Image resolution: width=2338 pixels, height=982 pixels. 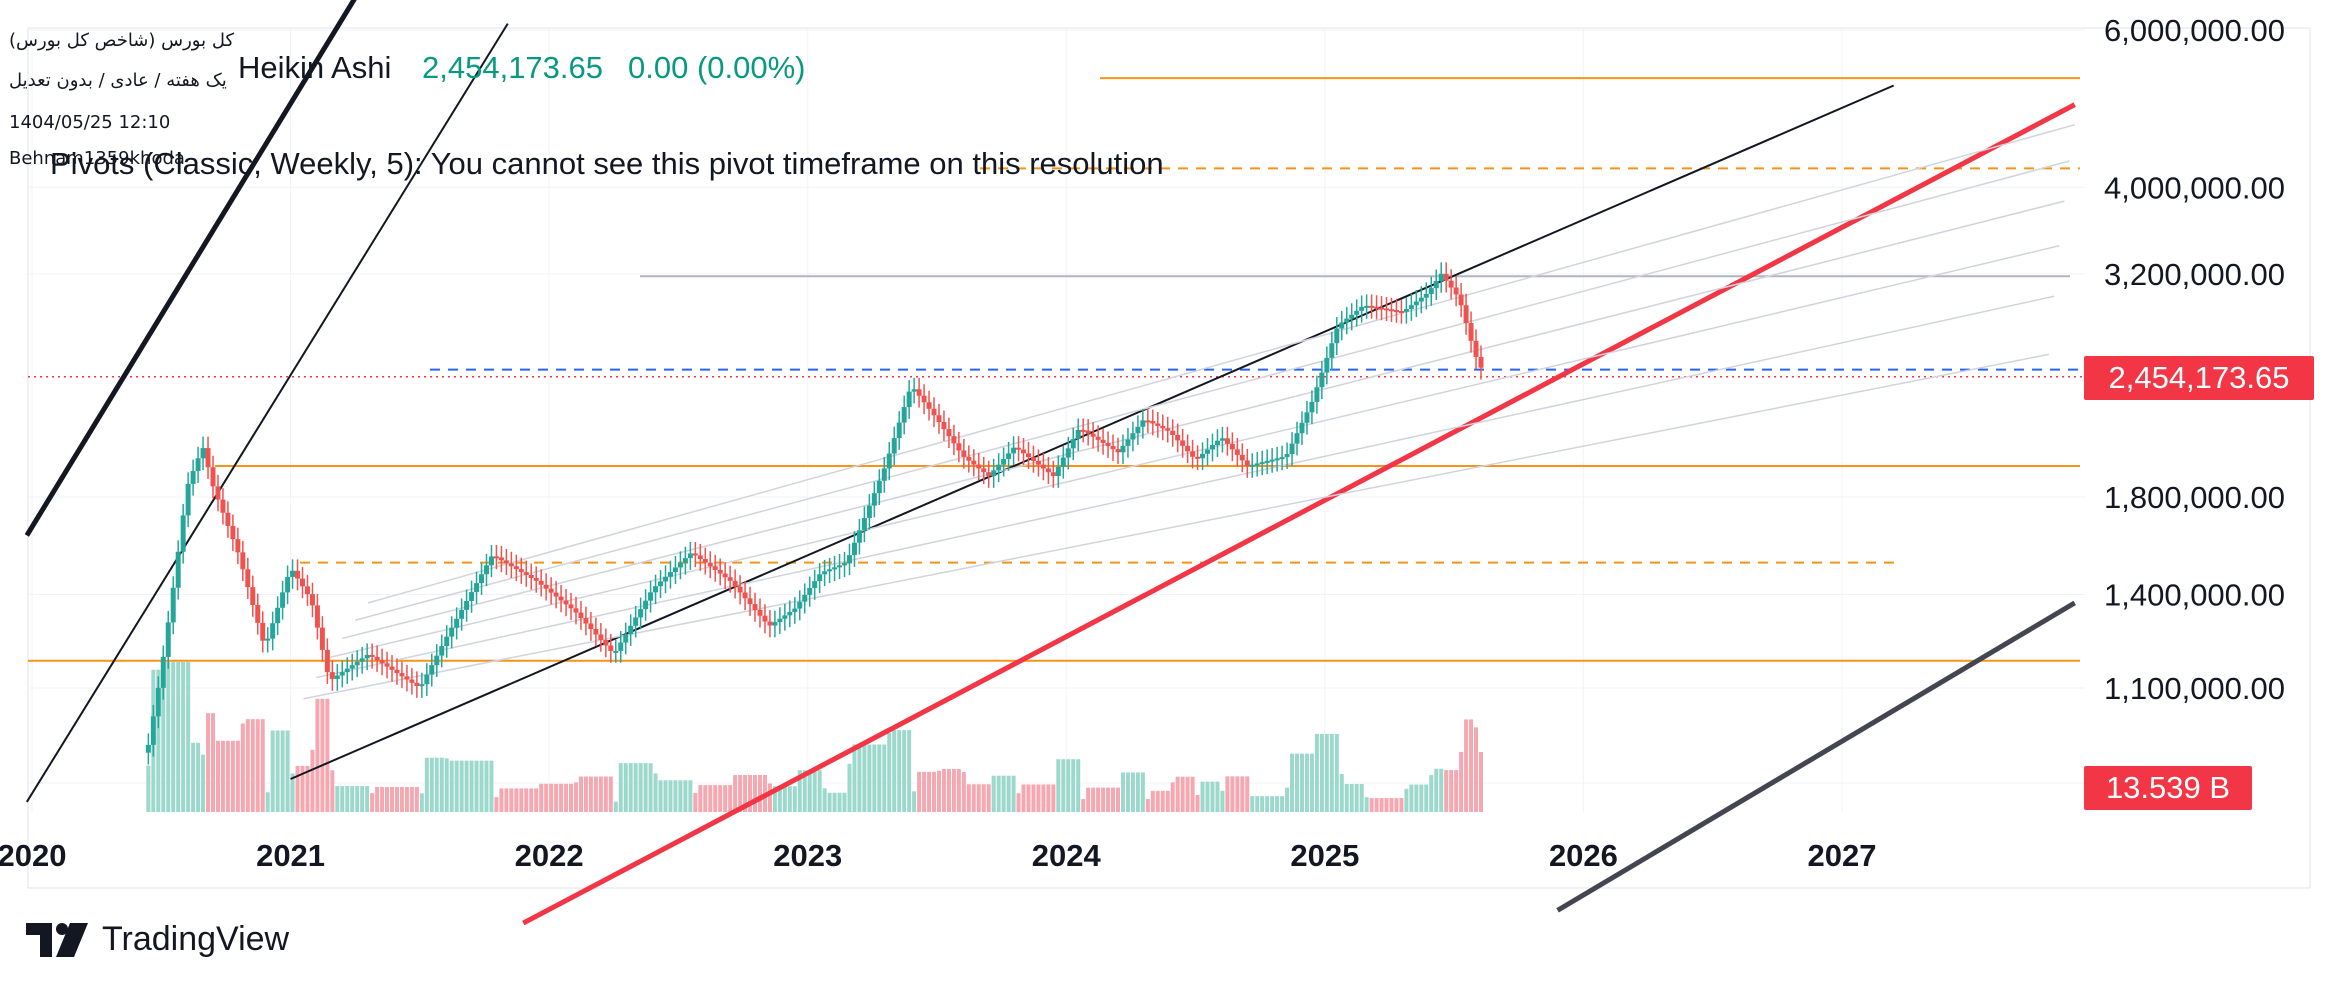 What do you see at coordinates (2194, 30) in the screenshot?
I see `y-tick-label: 6,000,000.00` at bounding box center [2194, 30].